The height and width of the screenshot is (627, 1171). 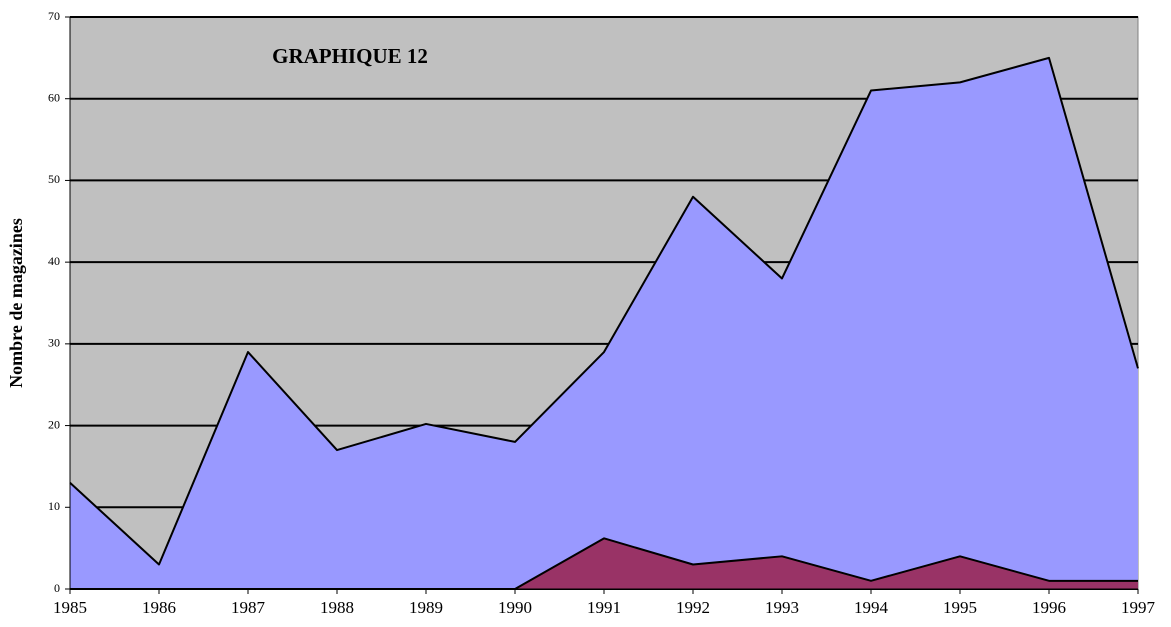 What do you see at coordinates (54, 16) in the screenshot?
I see `y-tick-label: 70` at bounding box center [54, 16].